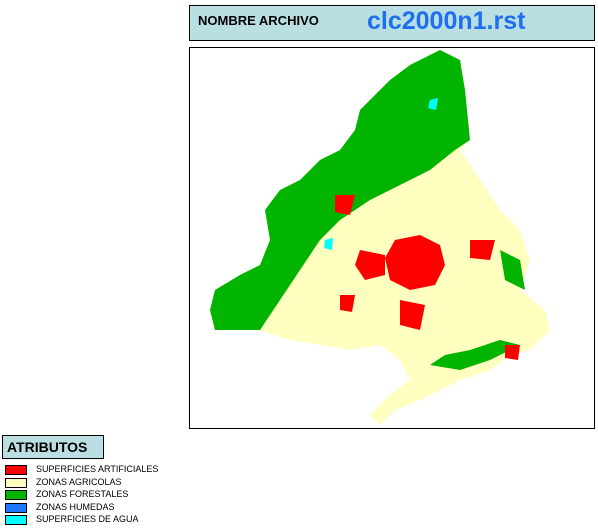 This screenshot has height=532, width=598. What do you see at coordinates (97, 469) in the screenshot?
I see `legend-label: SUPERFICIES ARTIFICIALES` at bounding box center [97, 469].